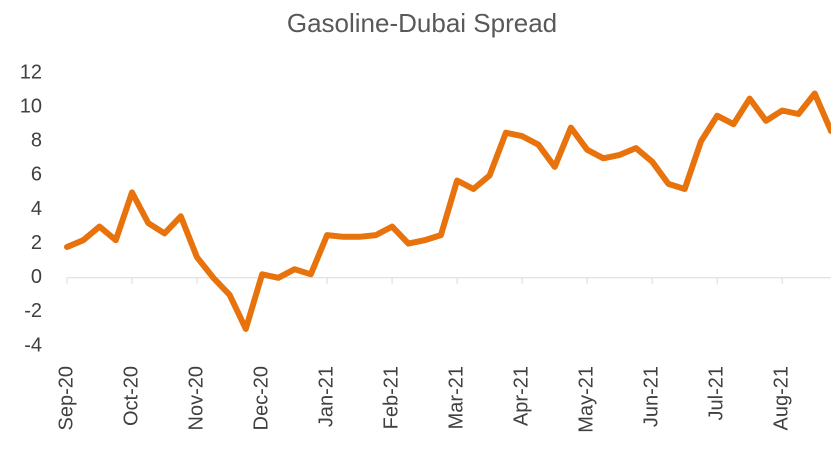 The width and height of the screenshot is (831, 453). Describe the element at coordinates (31, 72) in the screenshot. I see `y-tick-label: 12` at that location.